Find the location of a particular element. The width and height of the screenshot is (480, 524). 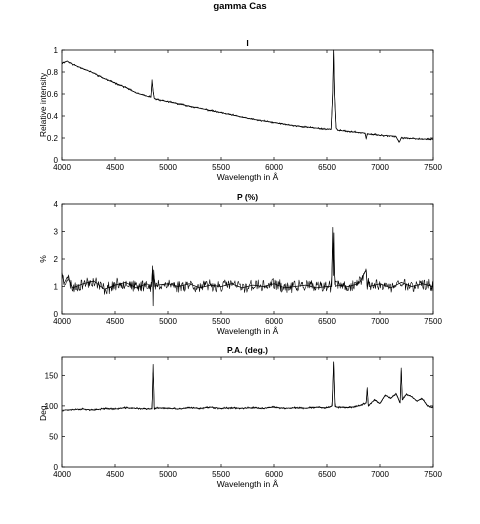

y-axis-label: Relative intensity is located at coordinates (43, 104).